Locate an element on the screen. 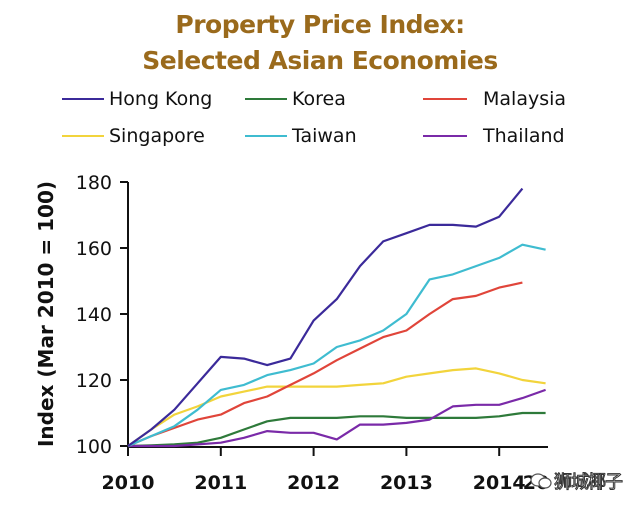 The height and width of the screenshot is (509, 640). x-tick-label: 2011 is located at coordinates (220, 483).